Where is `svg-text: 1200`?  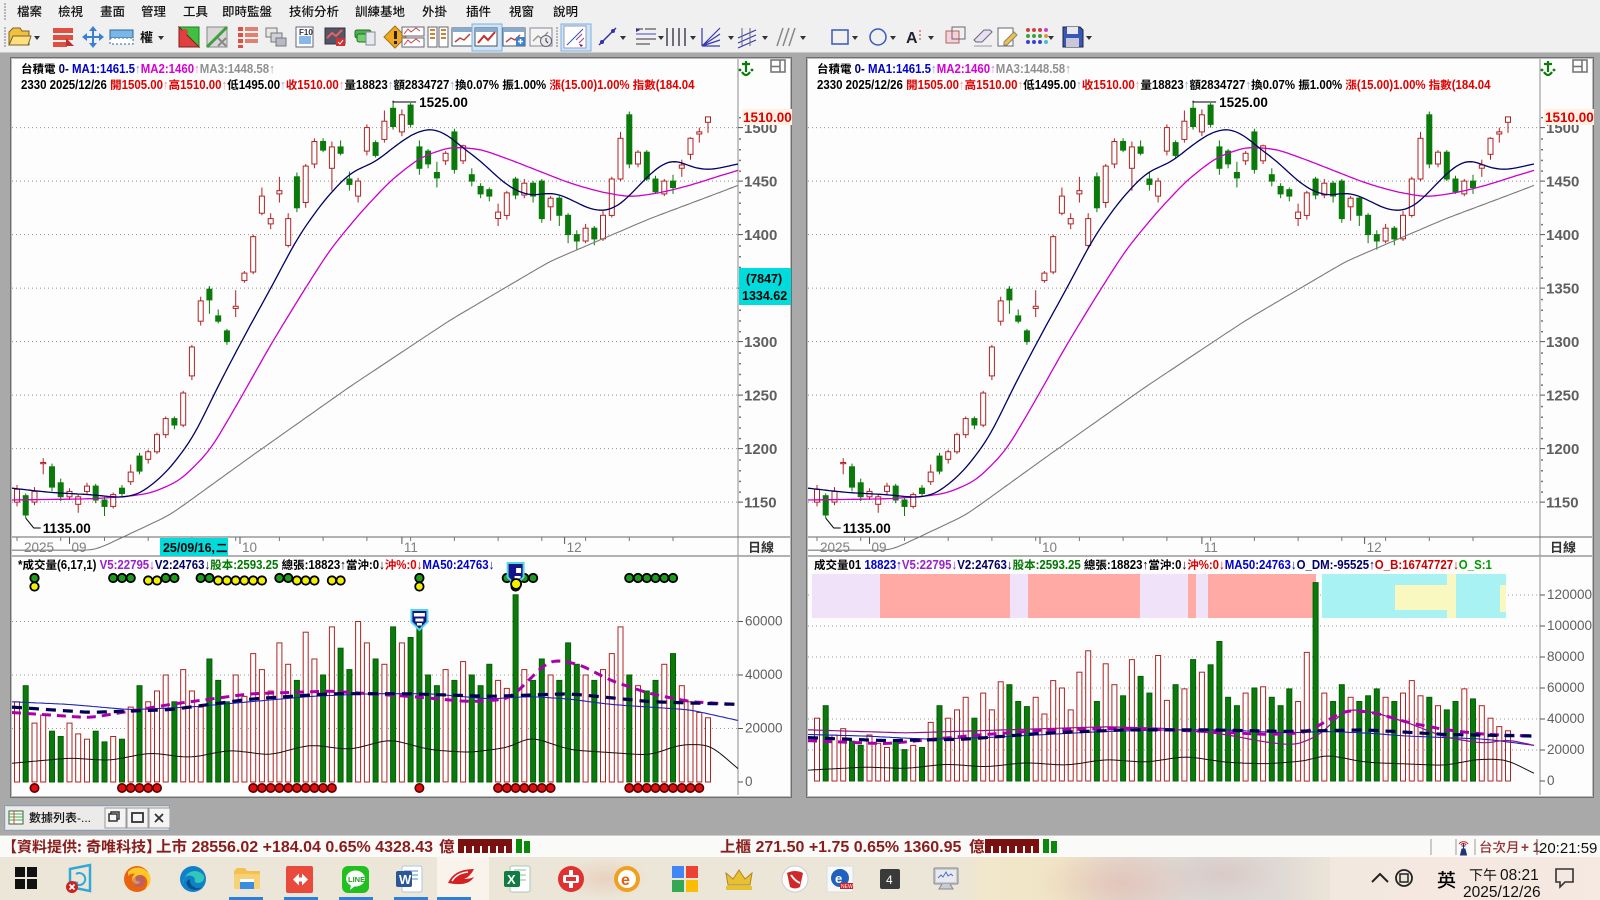 svg-text: 1200 is located at coordinates (1562, 449).